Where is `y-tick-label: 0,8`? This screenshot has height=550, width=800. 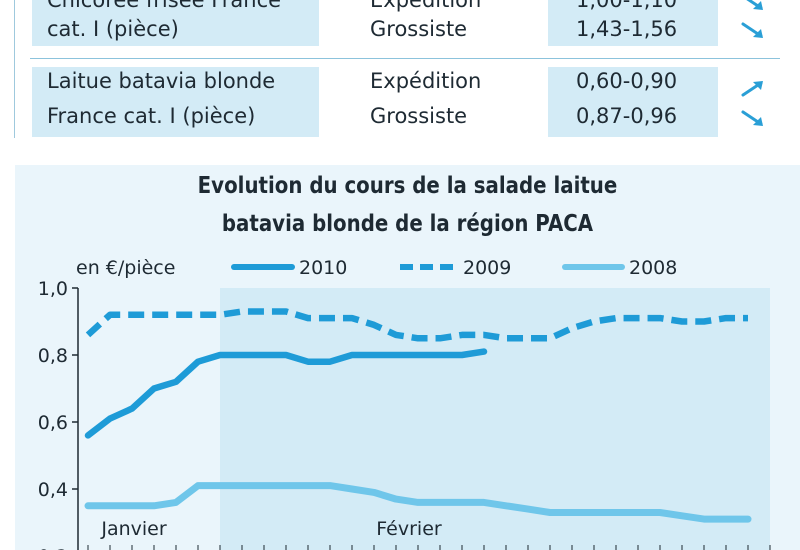 y-tick-label: 0,8 is located at coordinates (53, 356).